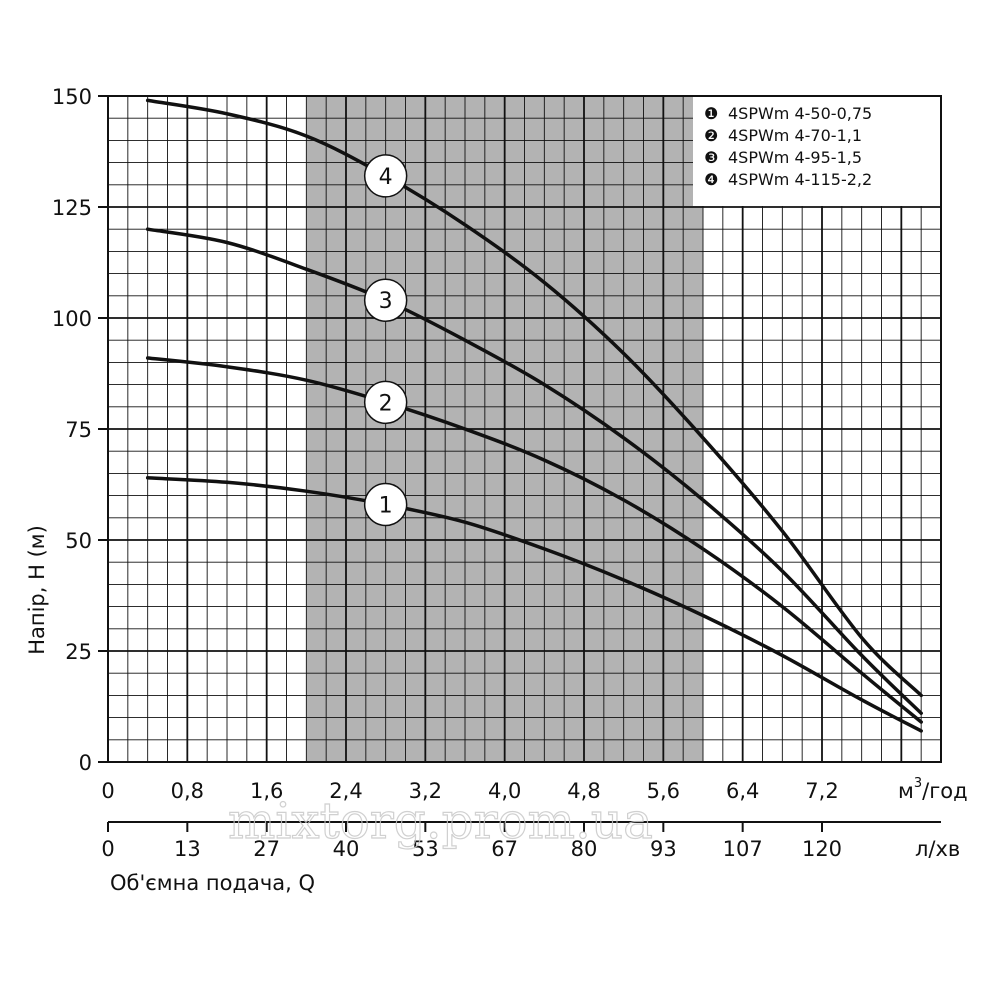 The image size is (1000, 1000). What do you see at coordinates (743, 849) in the screenshot?
I see `x-tick-label-secondary: 107` at bounding box center [743, 849].